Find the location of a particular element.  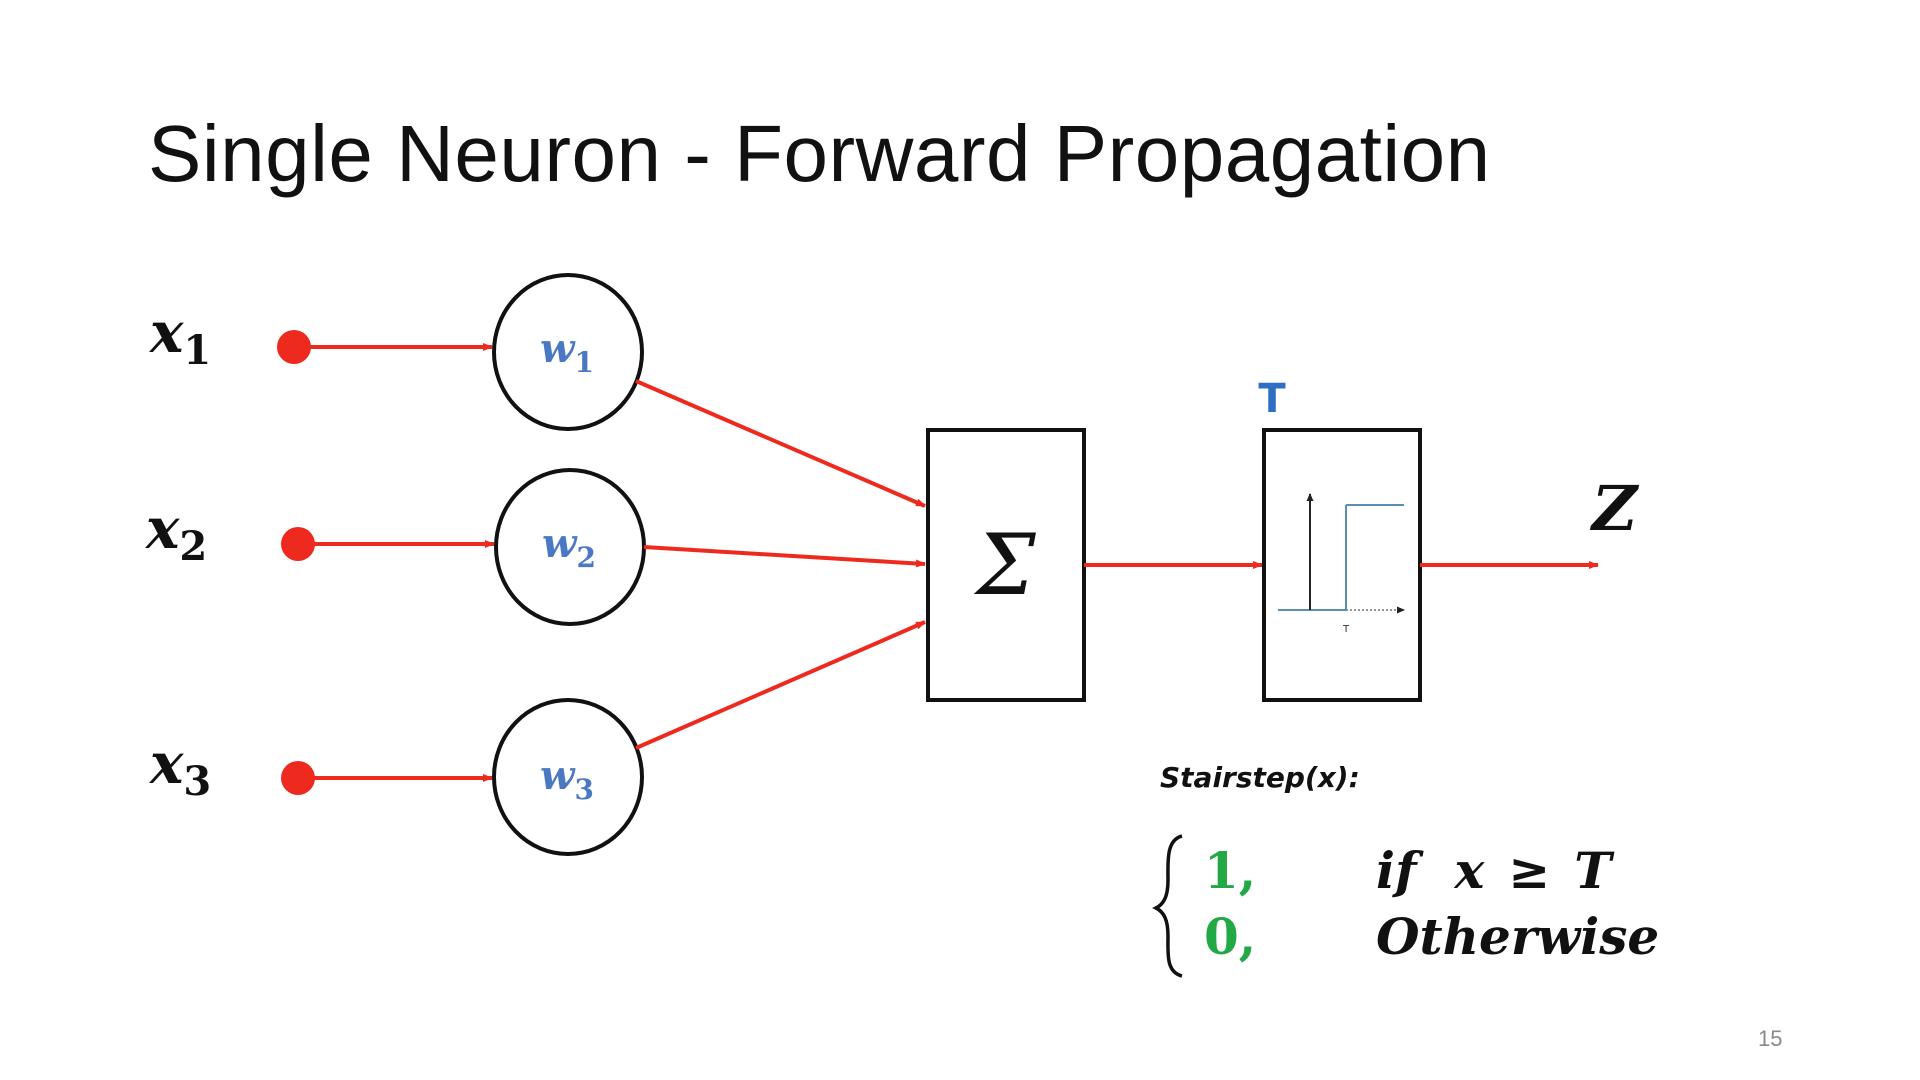

weight-label-w3: w3 is located at coordinates (567, 779).